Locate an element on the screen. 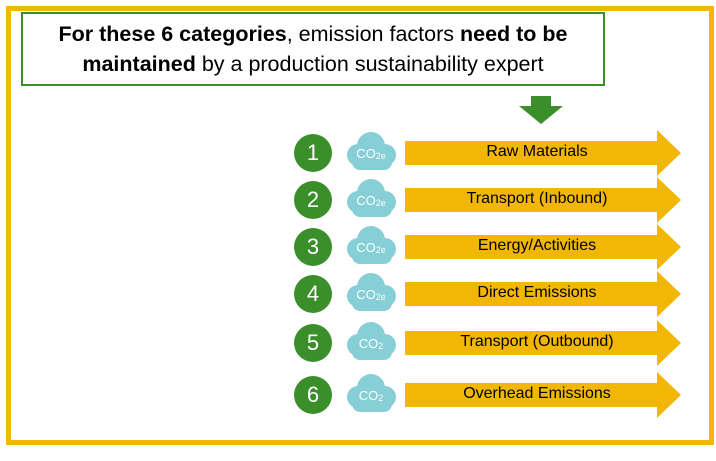 The width and height of the screenshot is (716, 461). callout-bold-2: need to be maintained is located at coordinates (325, 49).